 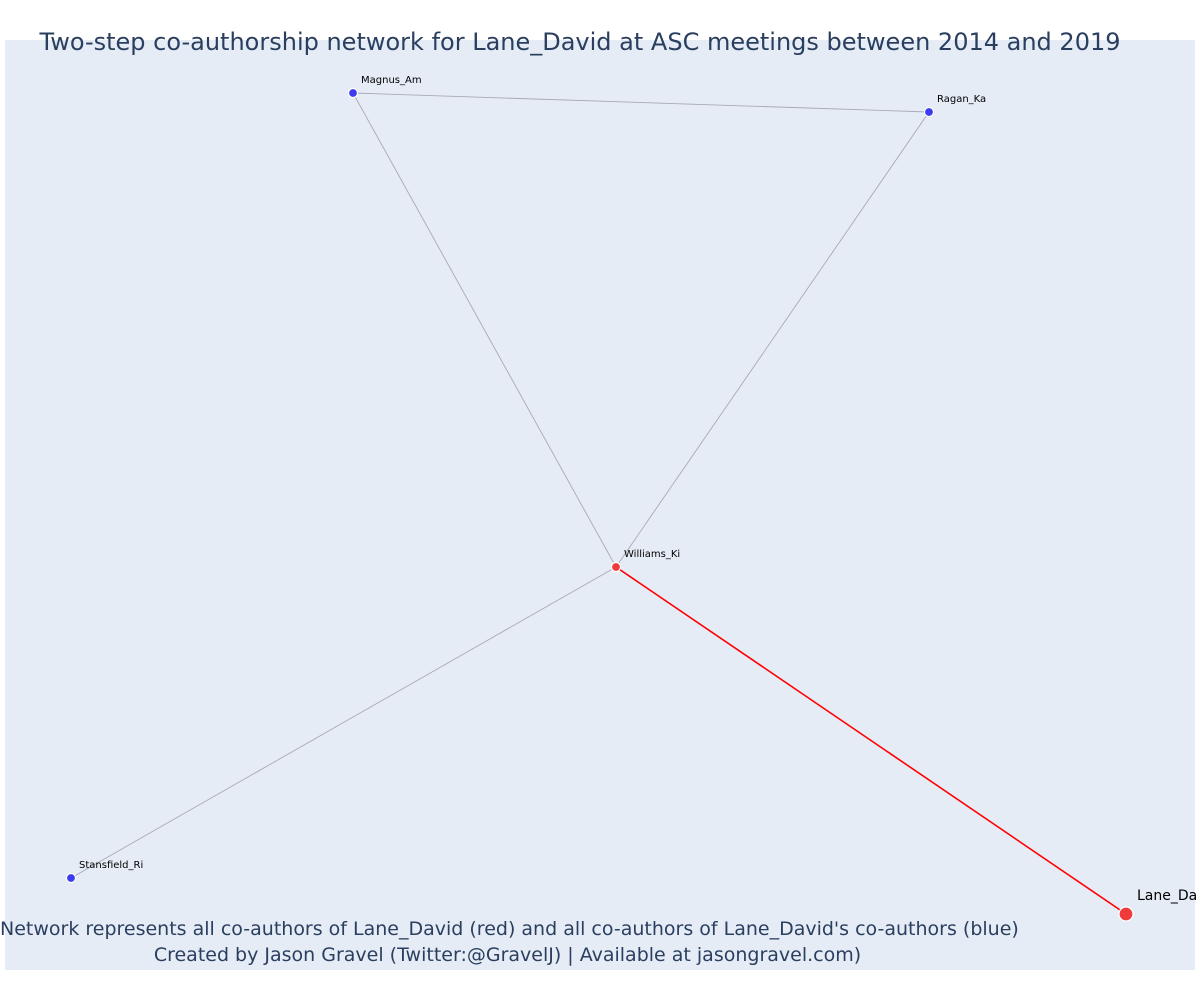 I want to click on node-Lane_David, so click(x=1126, y=914).